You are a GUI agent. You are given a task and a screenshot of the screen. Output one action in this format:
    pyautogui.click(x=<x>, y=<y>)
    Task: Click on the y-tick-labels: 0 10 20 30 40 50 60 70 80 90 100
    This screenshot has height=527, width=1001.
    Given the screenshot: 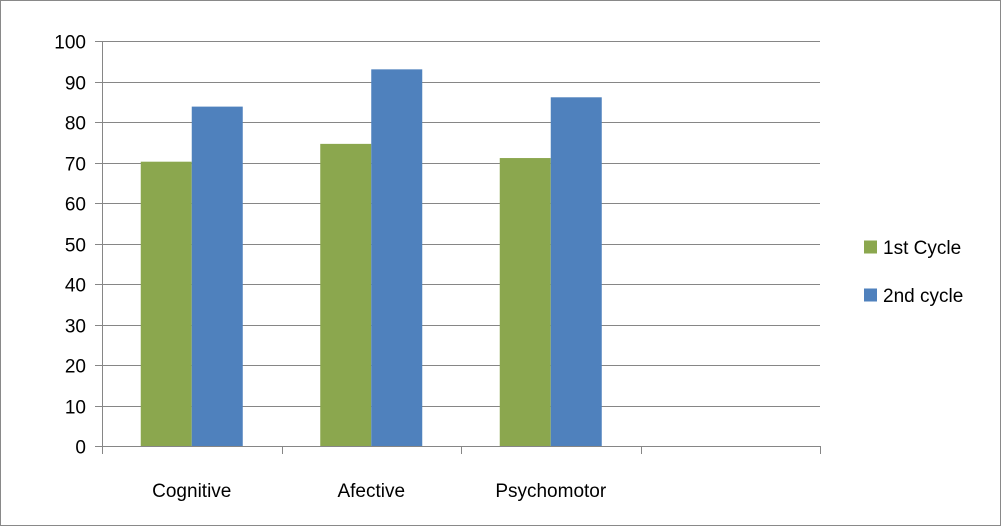 What is the action you would take?
    pyautogui.click(x=70, y=246)
    